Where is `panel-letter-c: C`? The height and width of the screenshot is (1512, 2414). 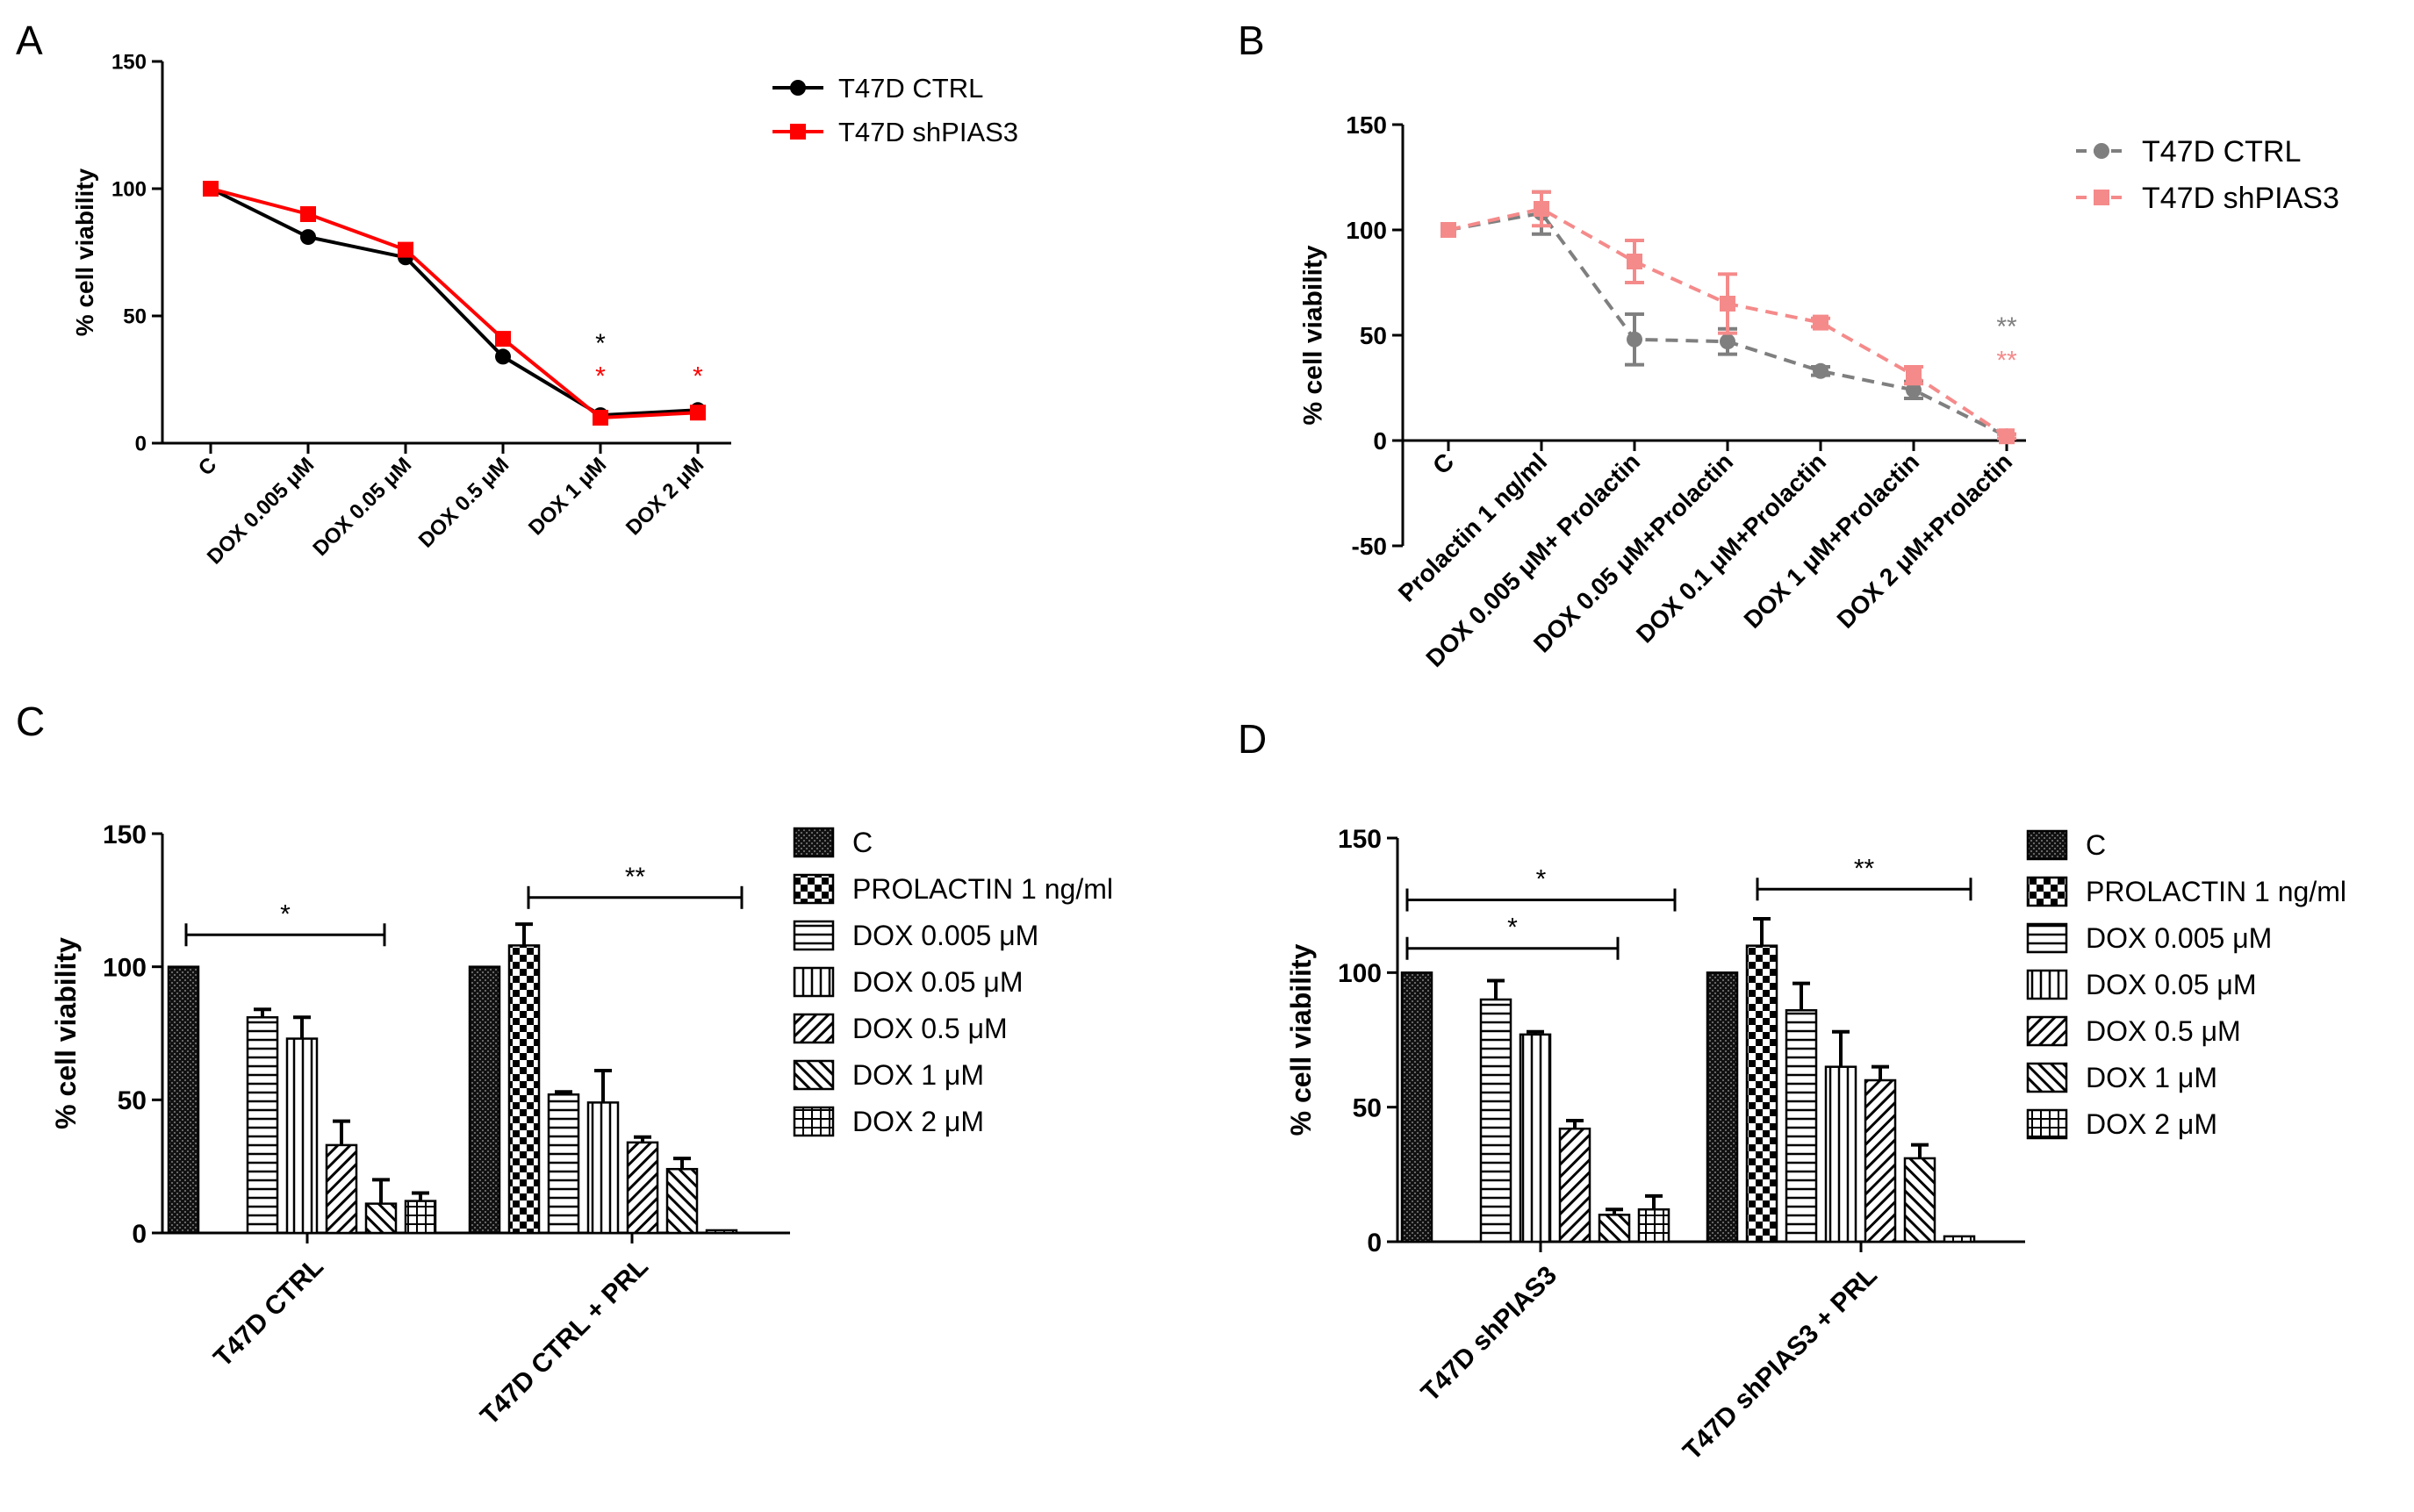
panel-letter-c: C is located at coordinates (30, 721).